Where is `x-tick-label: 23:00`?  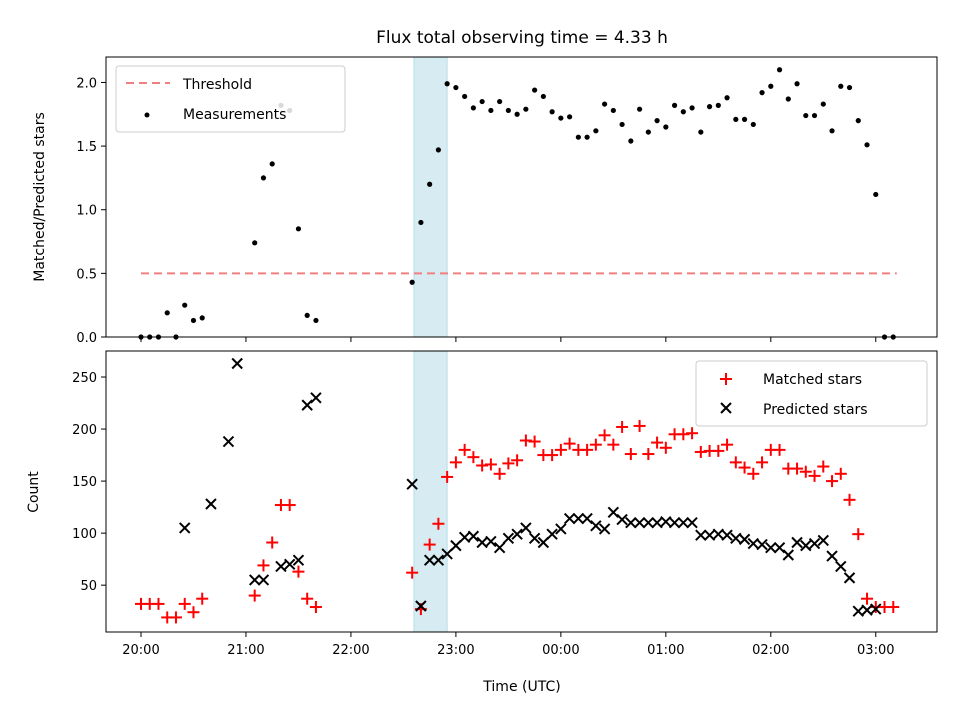 x-tick-label: 23:00 is located at coordinates (455, 650).